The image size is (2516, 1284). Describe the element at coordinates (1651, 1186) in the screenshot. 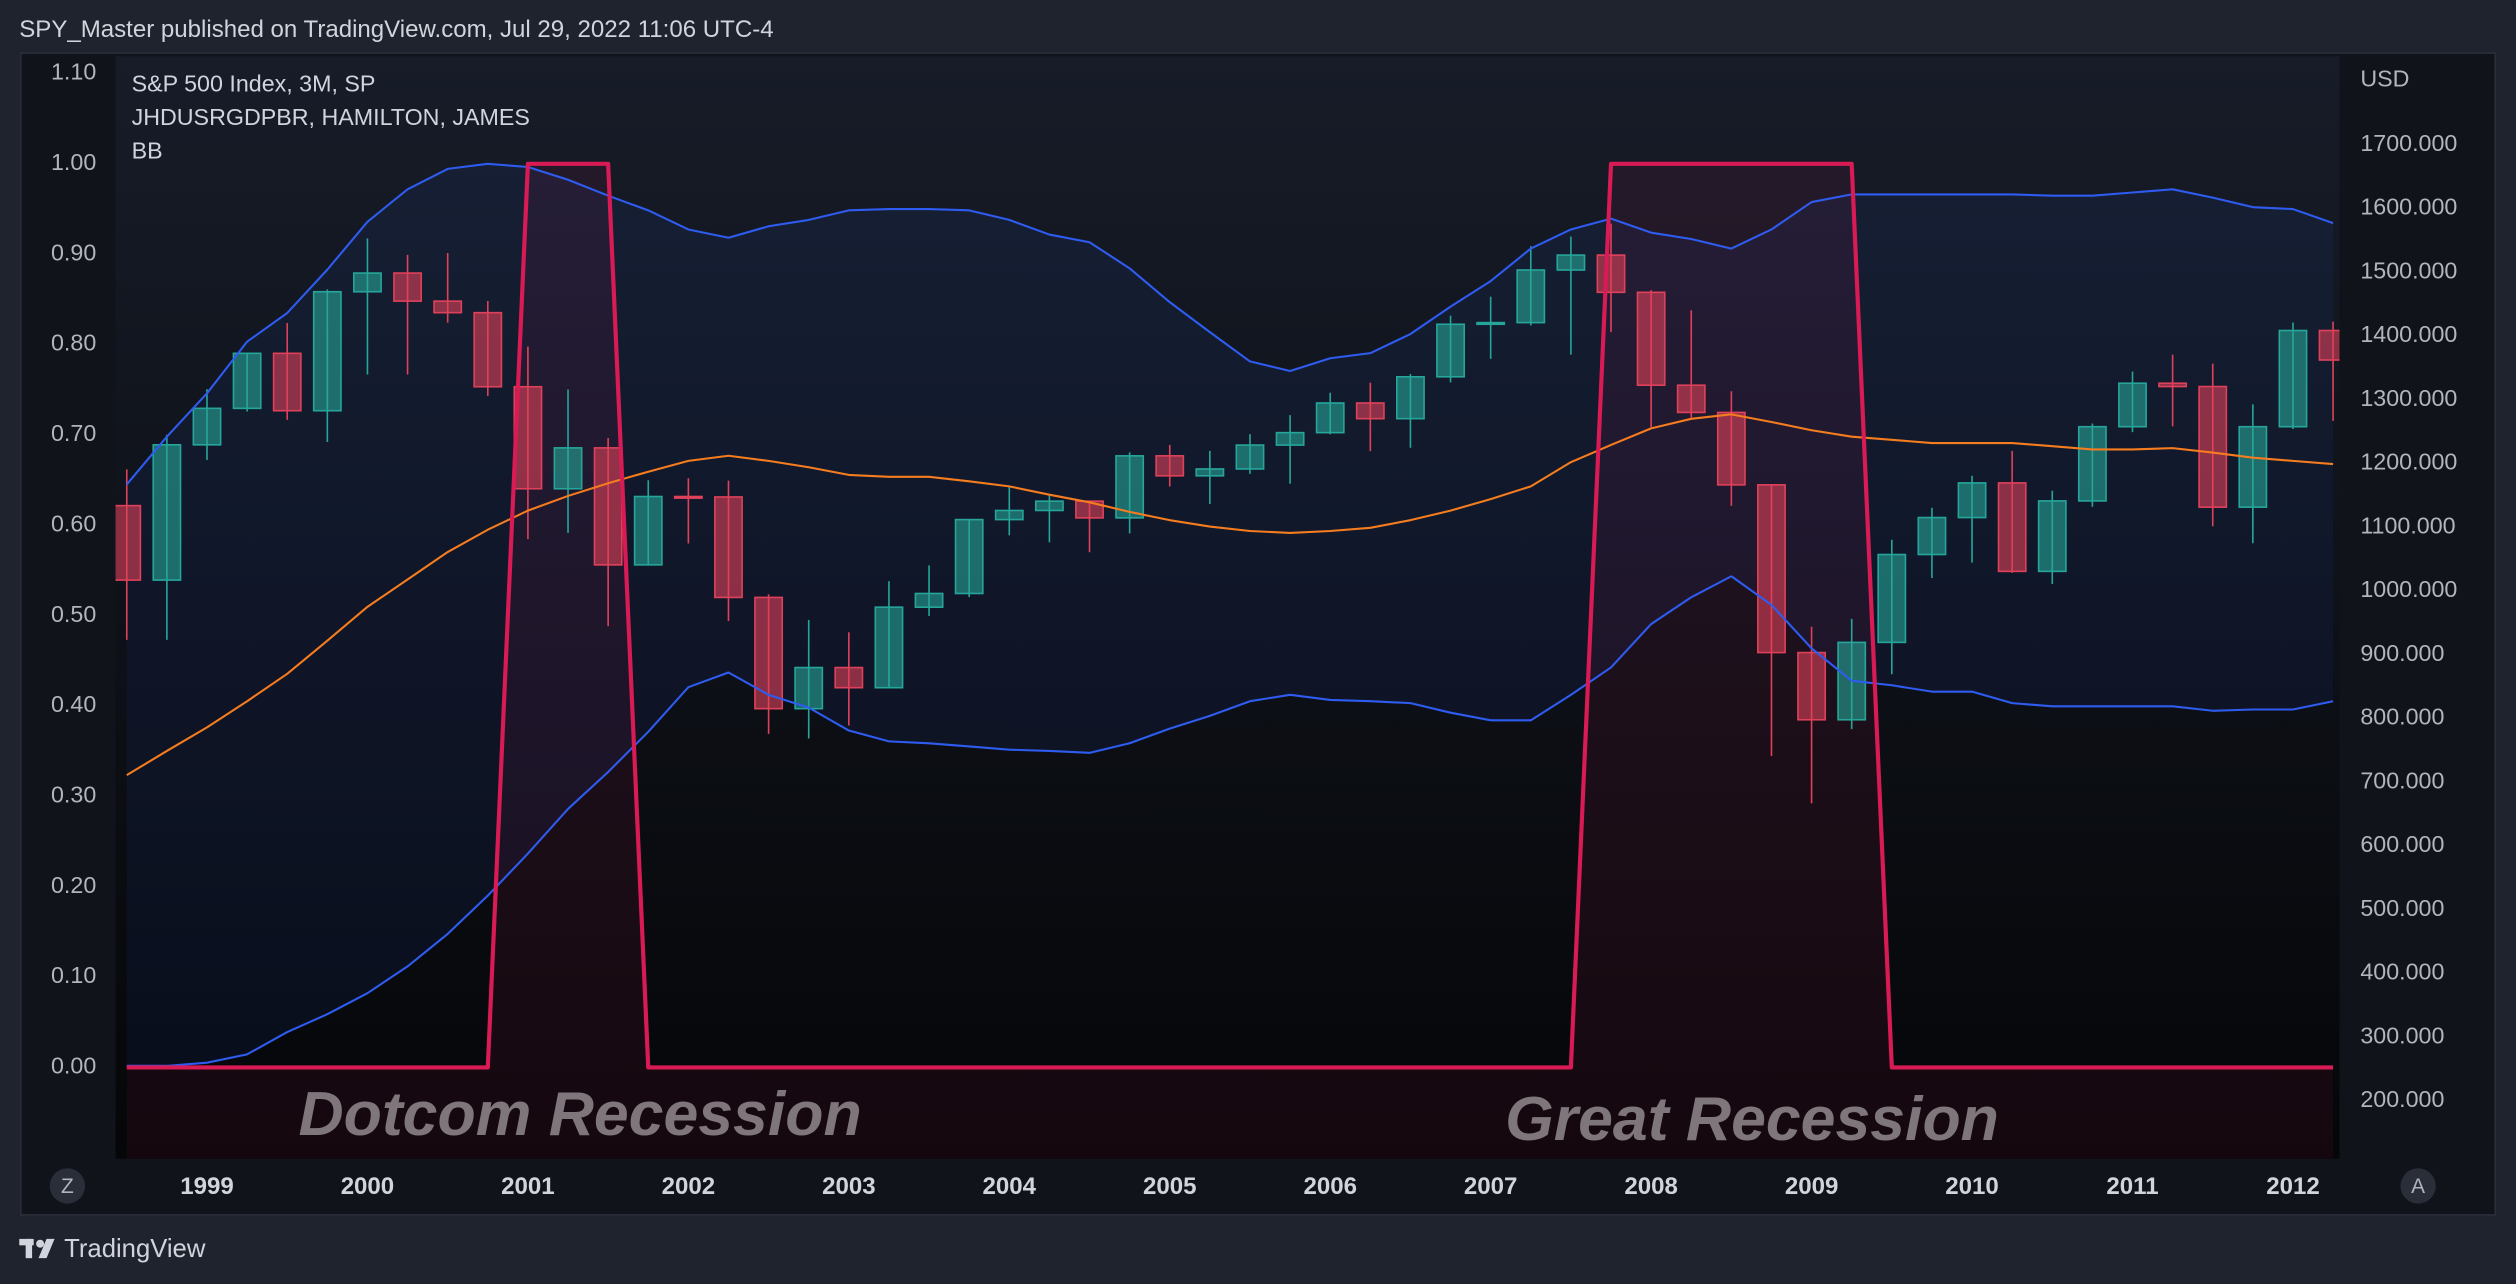

I see `x-tick-label: 2008` at that location.